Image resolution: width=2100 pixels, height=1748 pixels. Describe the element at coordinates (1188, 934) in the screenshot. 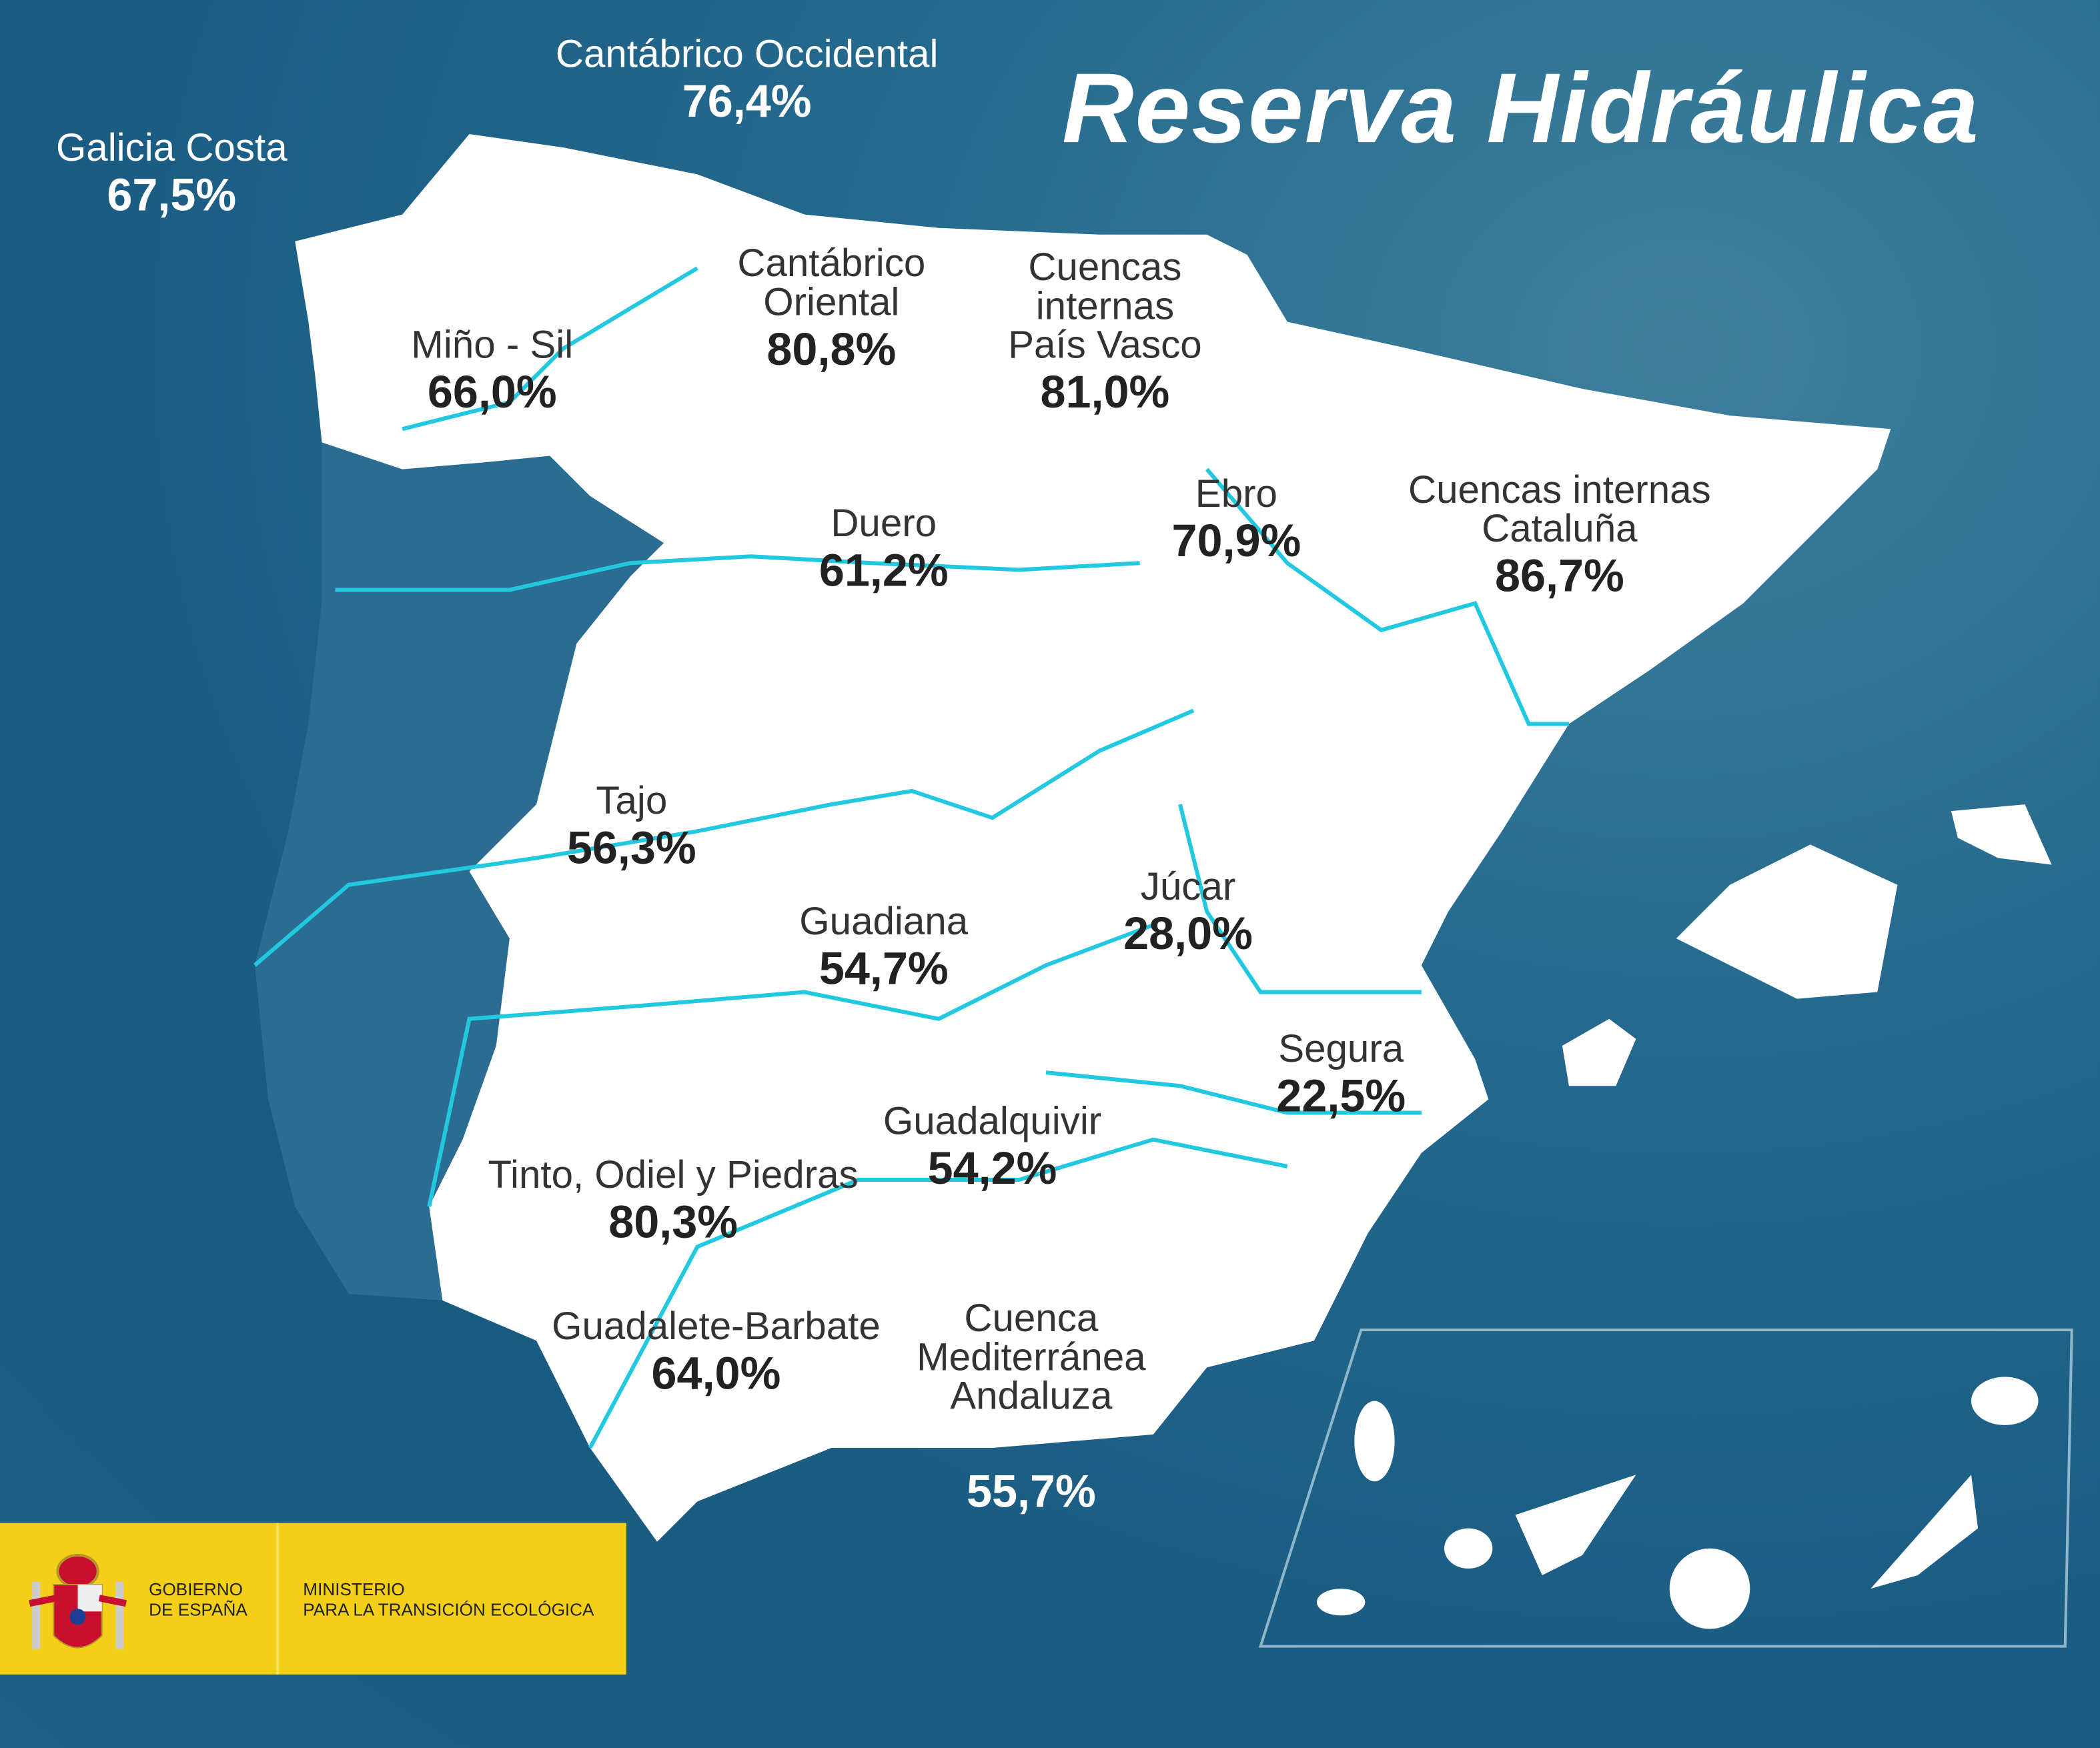

I see `region-value: 28,0%` at that location.